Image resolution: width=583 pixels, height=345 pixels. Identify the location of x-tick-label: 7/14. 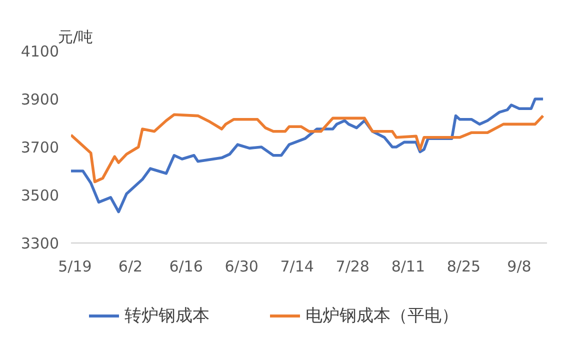
(297, 267).